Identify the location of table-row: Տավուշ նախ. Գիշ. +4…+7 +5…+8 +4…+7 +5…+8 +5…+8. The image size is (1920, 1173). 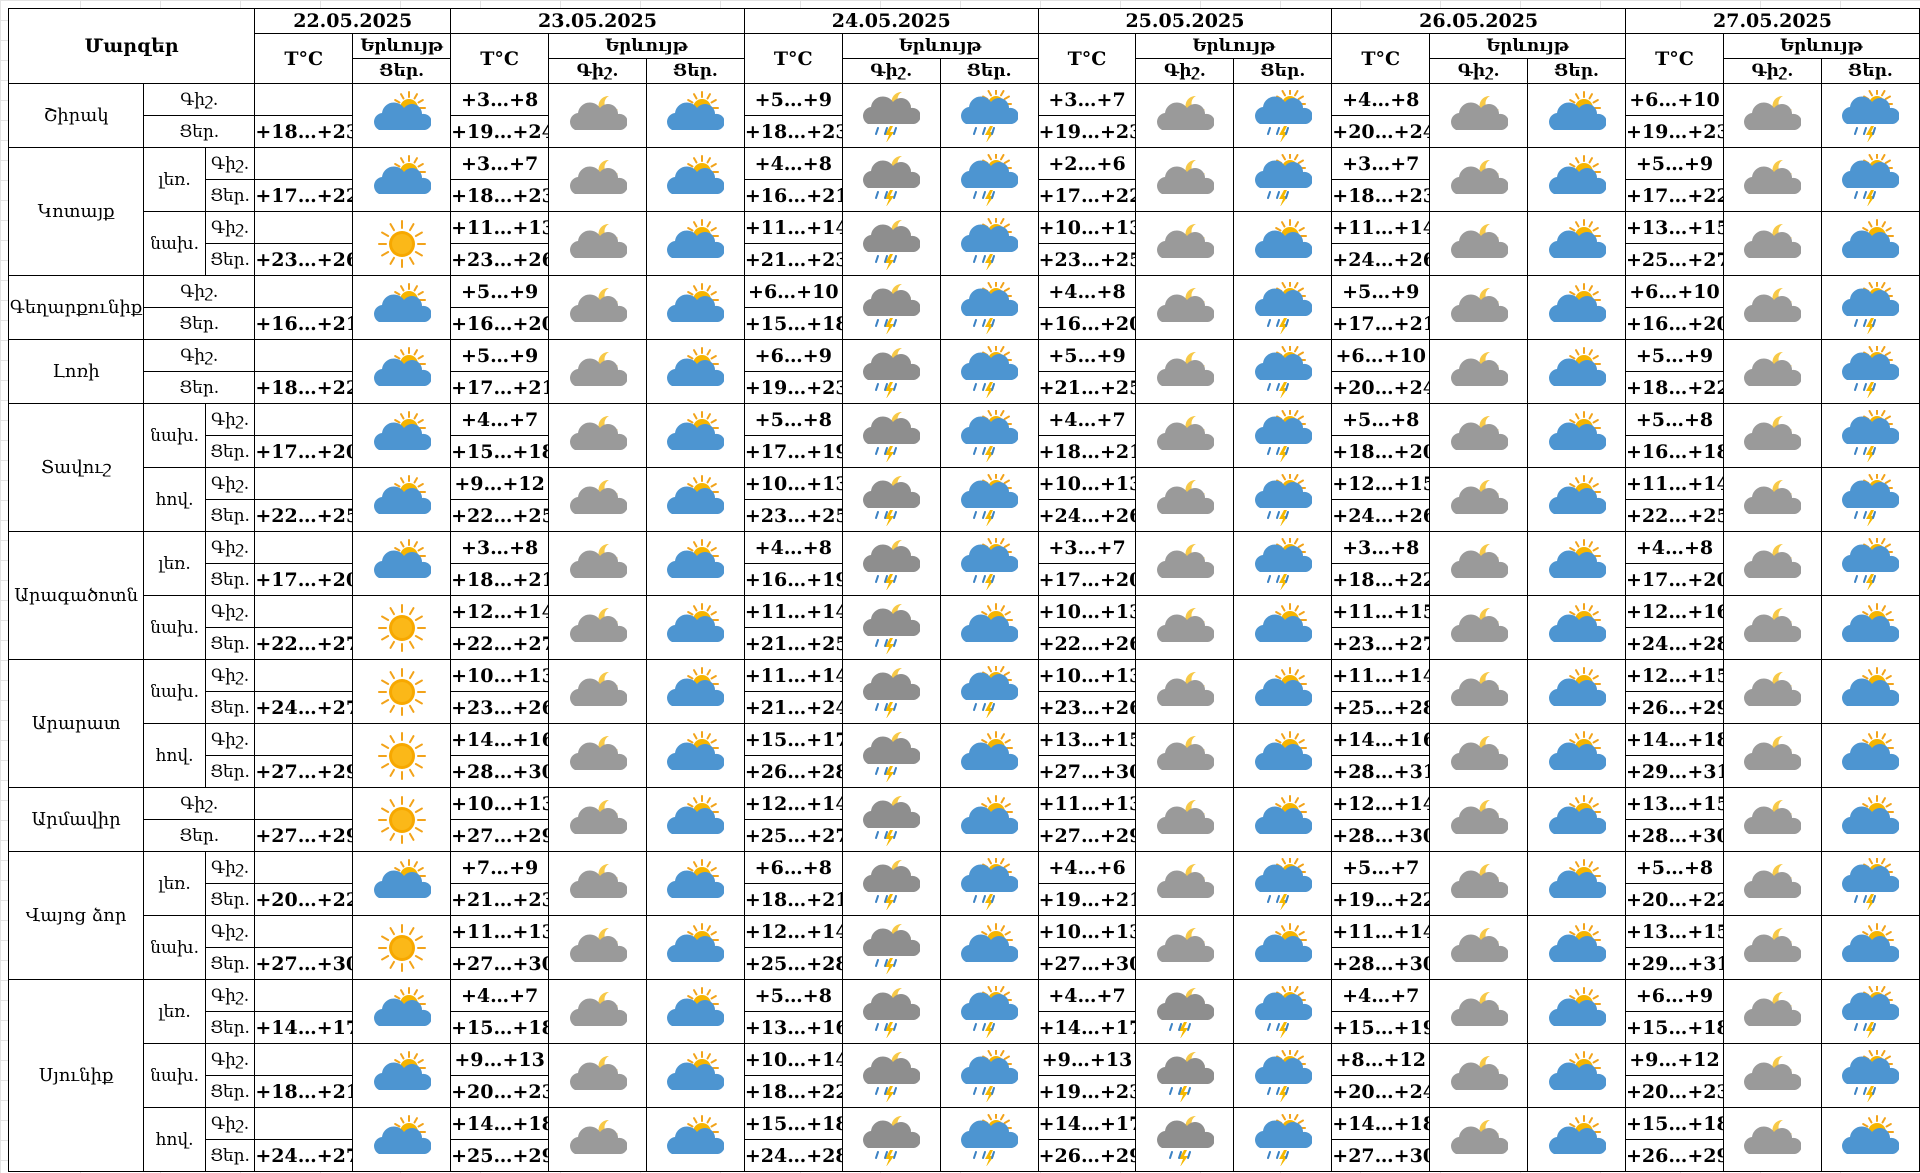
(963, 467).